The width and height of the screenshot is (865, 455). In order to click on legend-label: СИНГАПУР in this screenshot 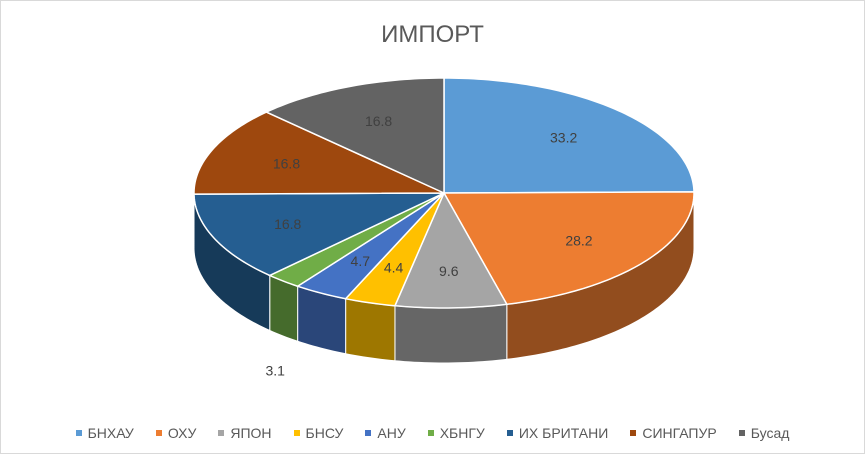, I will do `click(679, 433)`.